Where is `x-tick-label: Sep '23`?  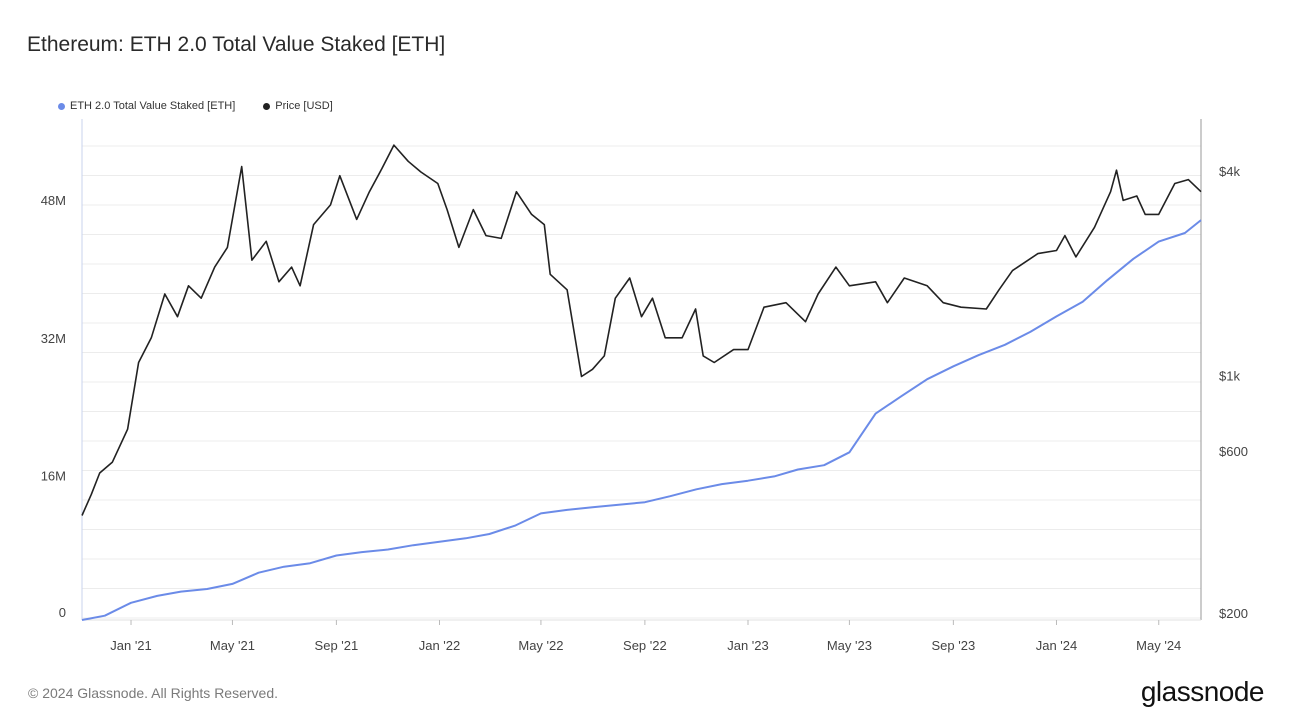 x-tick-label: Sep '23 is located at coordinates (954, 645).